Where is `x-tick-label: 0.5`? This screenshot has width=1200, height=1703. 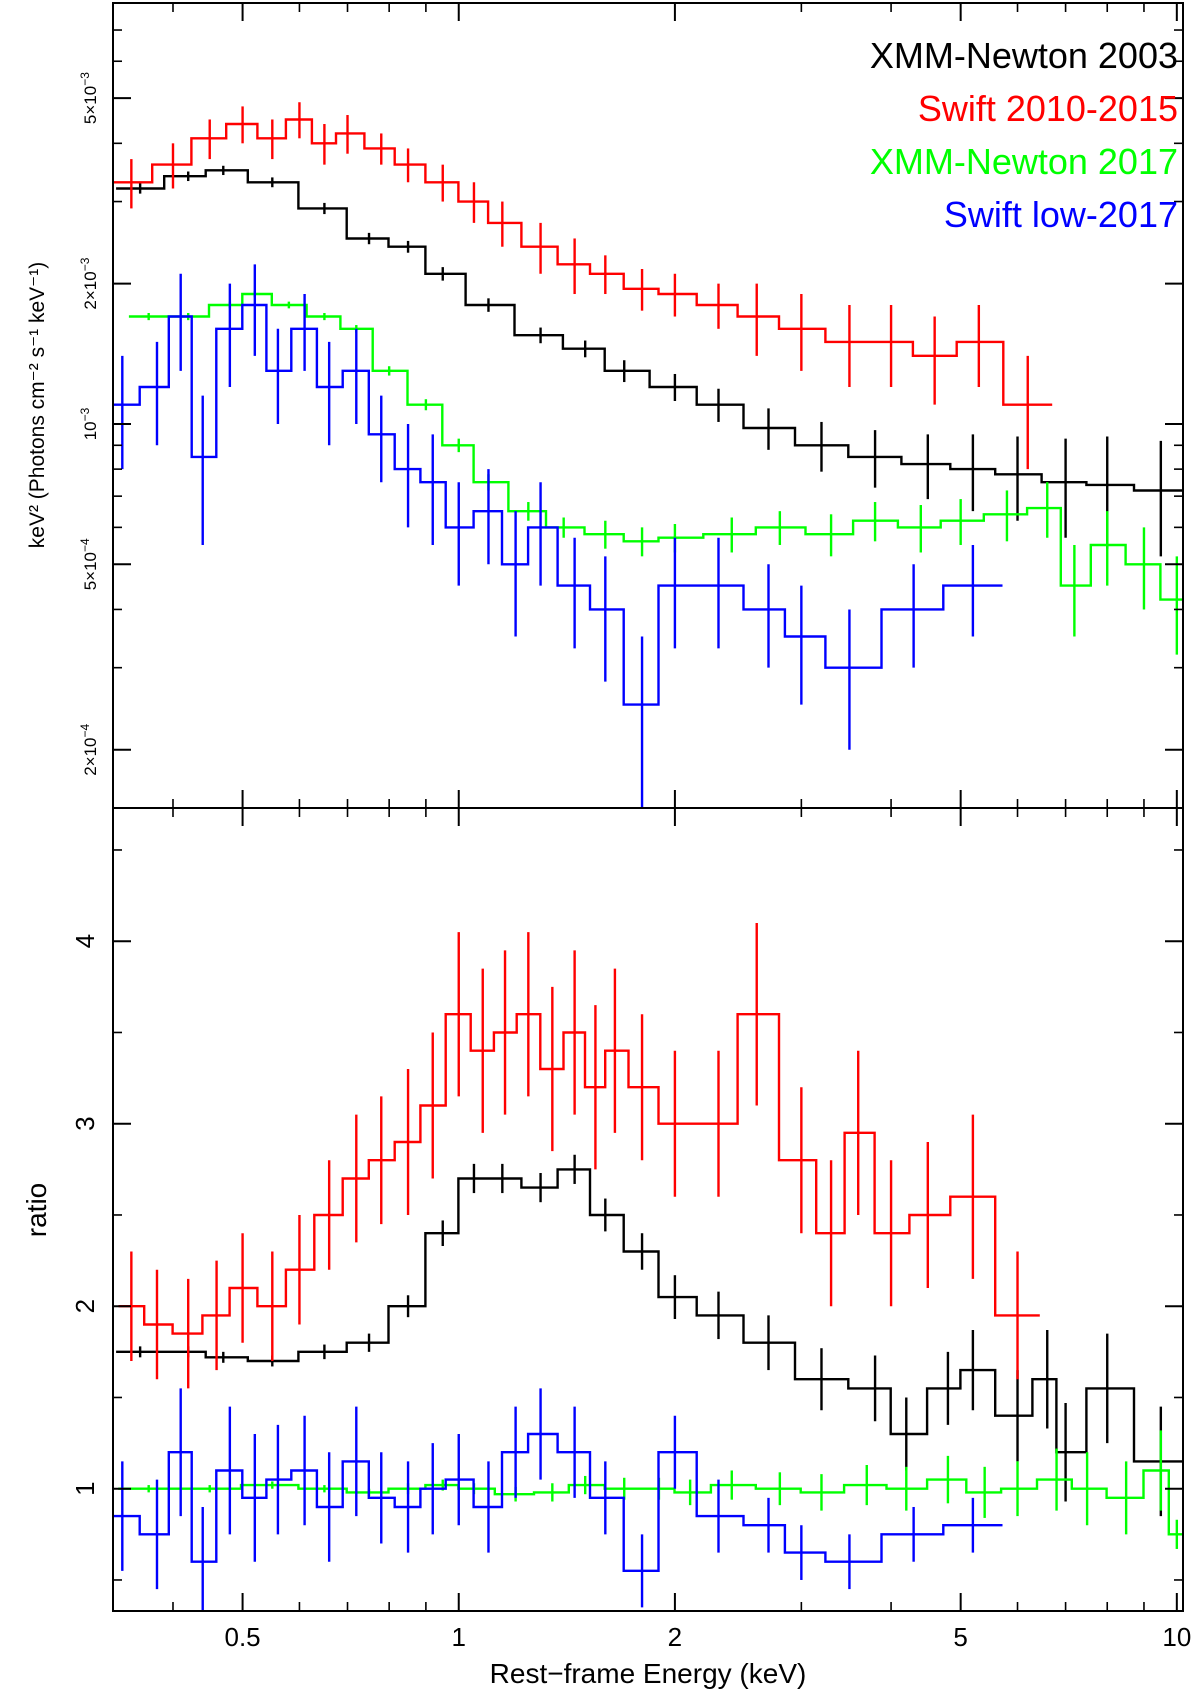
x-tick-label: 0.5 is located at coordinates (243, 1637).